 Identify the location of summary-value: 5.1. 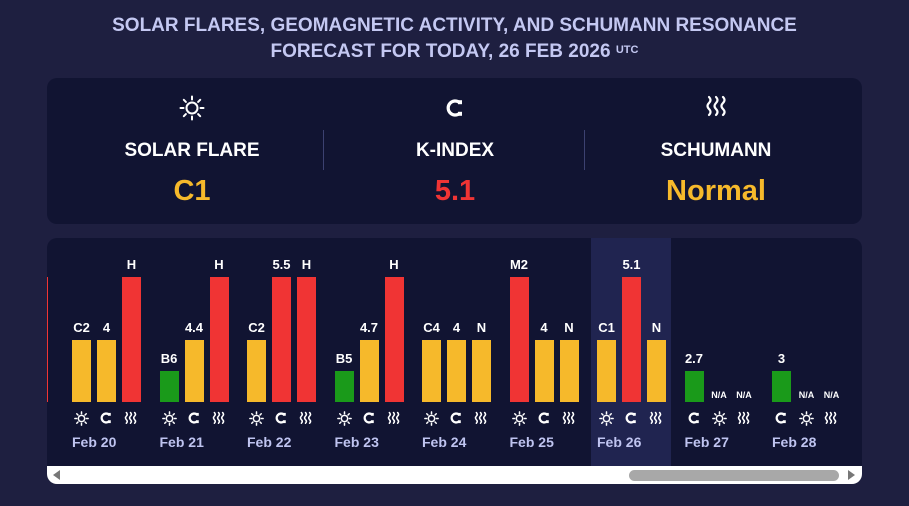
(455, 191).